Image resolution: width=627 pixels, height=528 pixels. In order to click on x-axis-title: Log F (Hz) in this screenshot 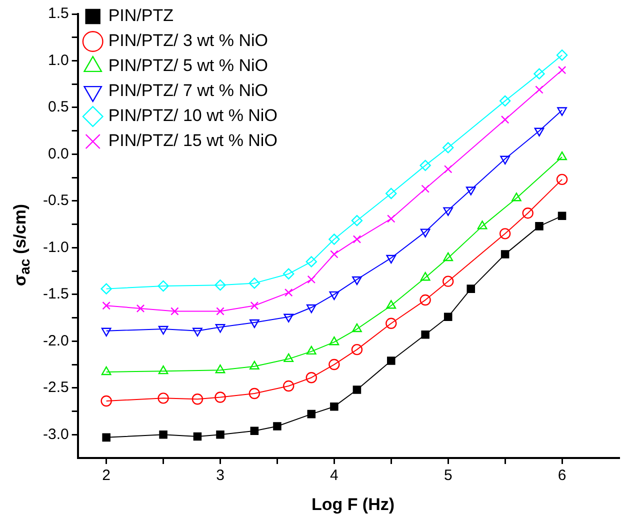, I will do `click(353, 505)`.